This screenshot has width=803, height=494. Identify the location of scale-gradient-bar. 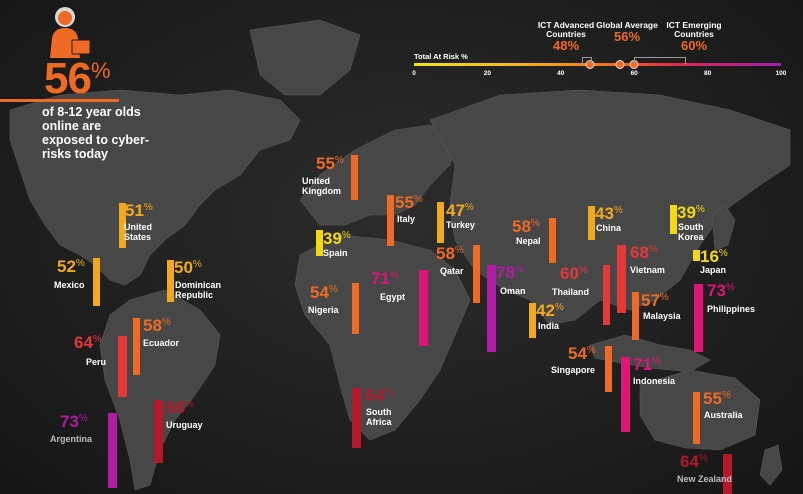
(597, 64).